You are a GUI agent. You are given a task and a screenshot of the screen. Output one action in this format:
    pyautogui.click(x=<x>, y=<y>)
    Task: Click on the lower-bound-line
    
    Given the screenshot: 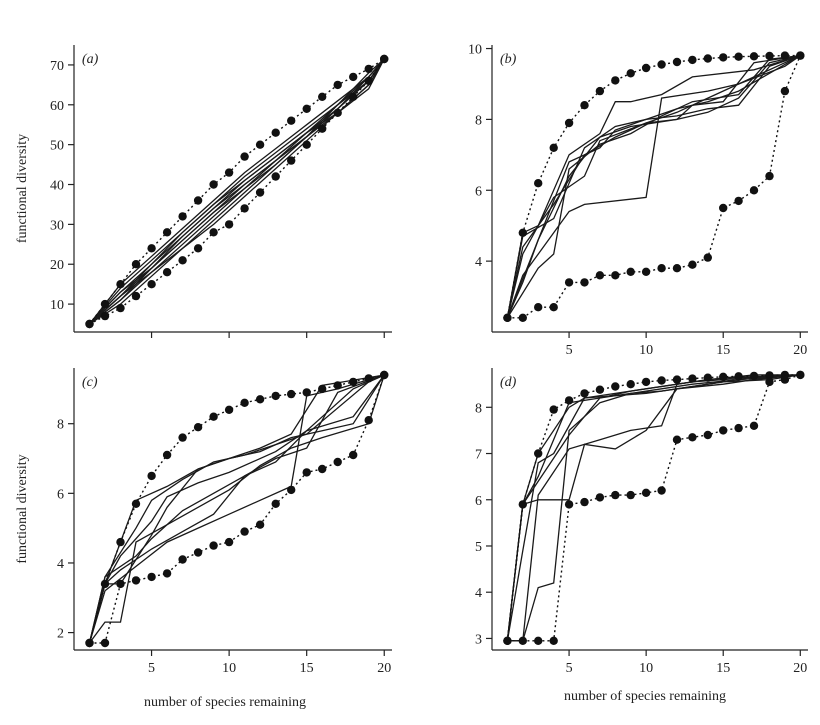 What is the action you would take?
    pyautogui.click(x=654, y=187)
    